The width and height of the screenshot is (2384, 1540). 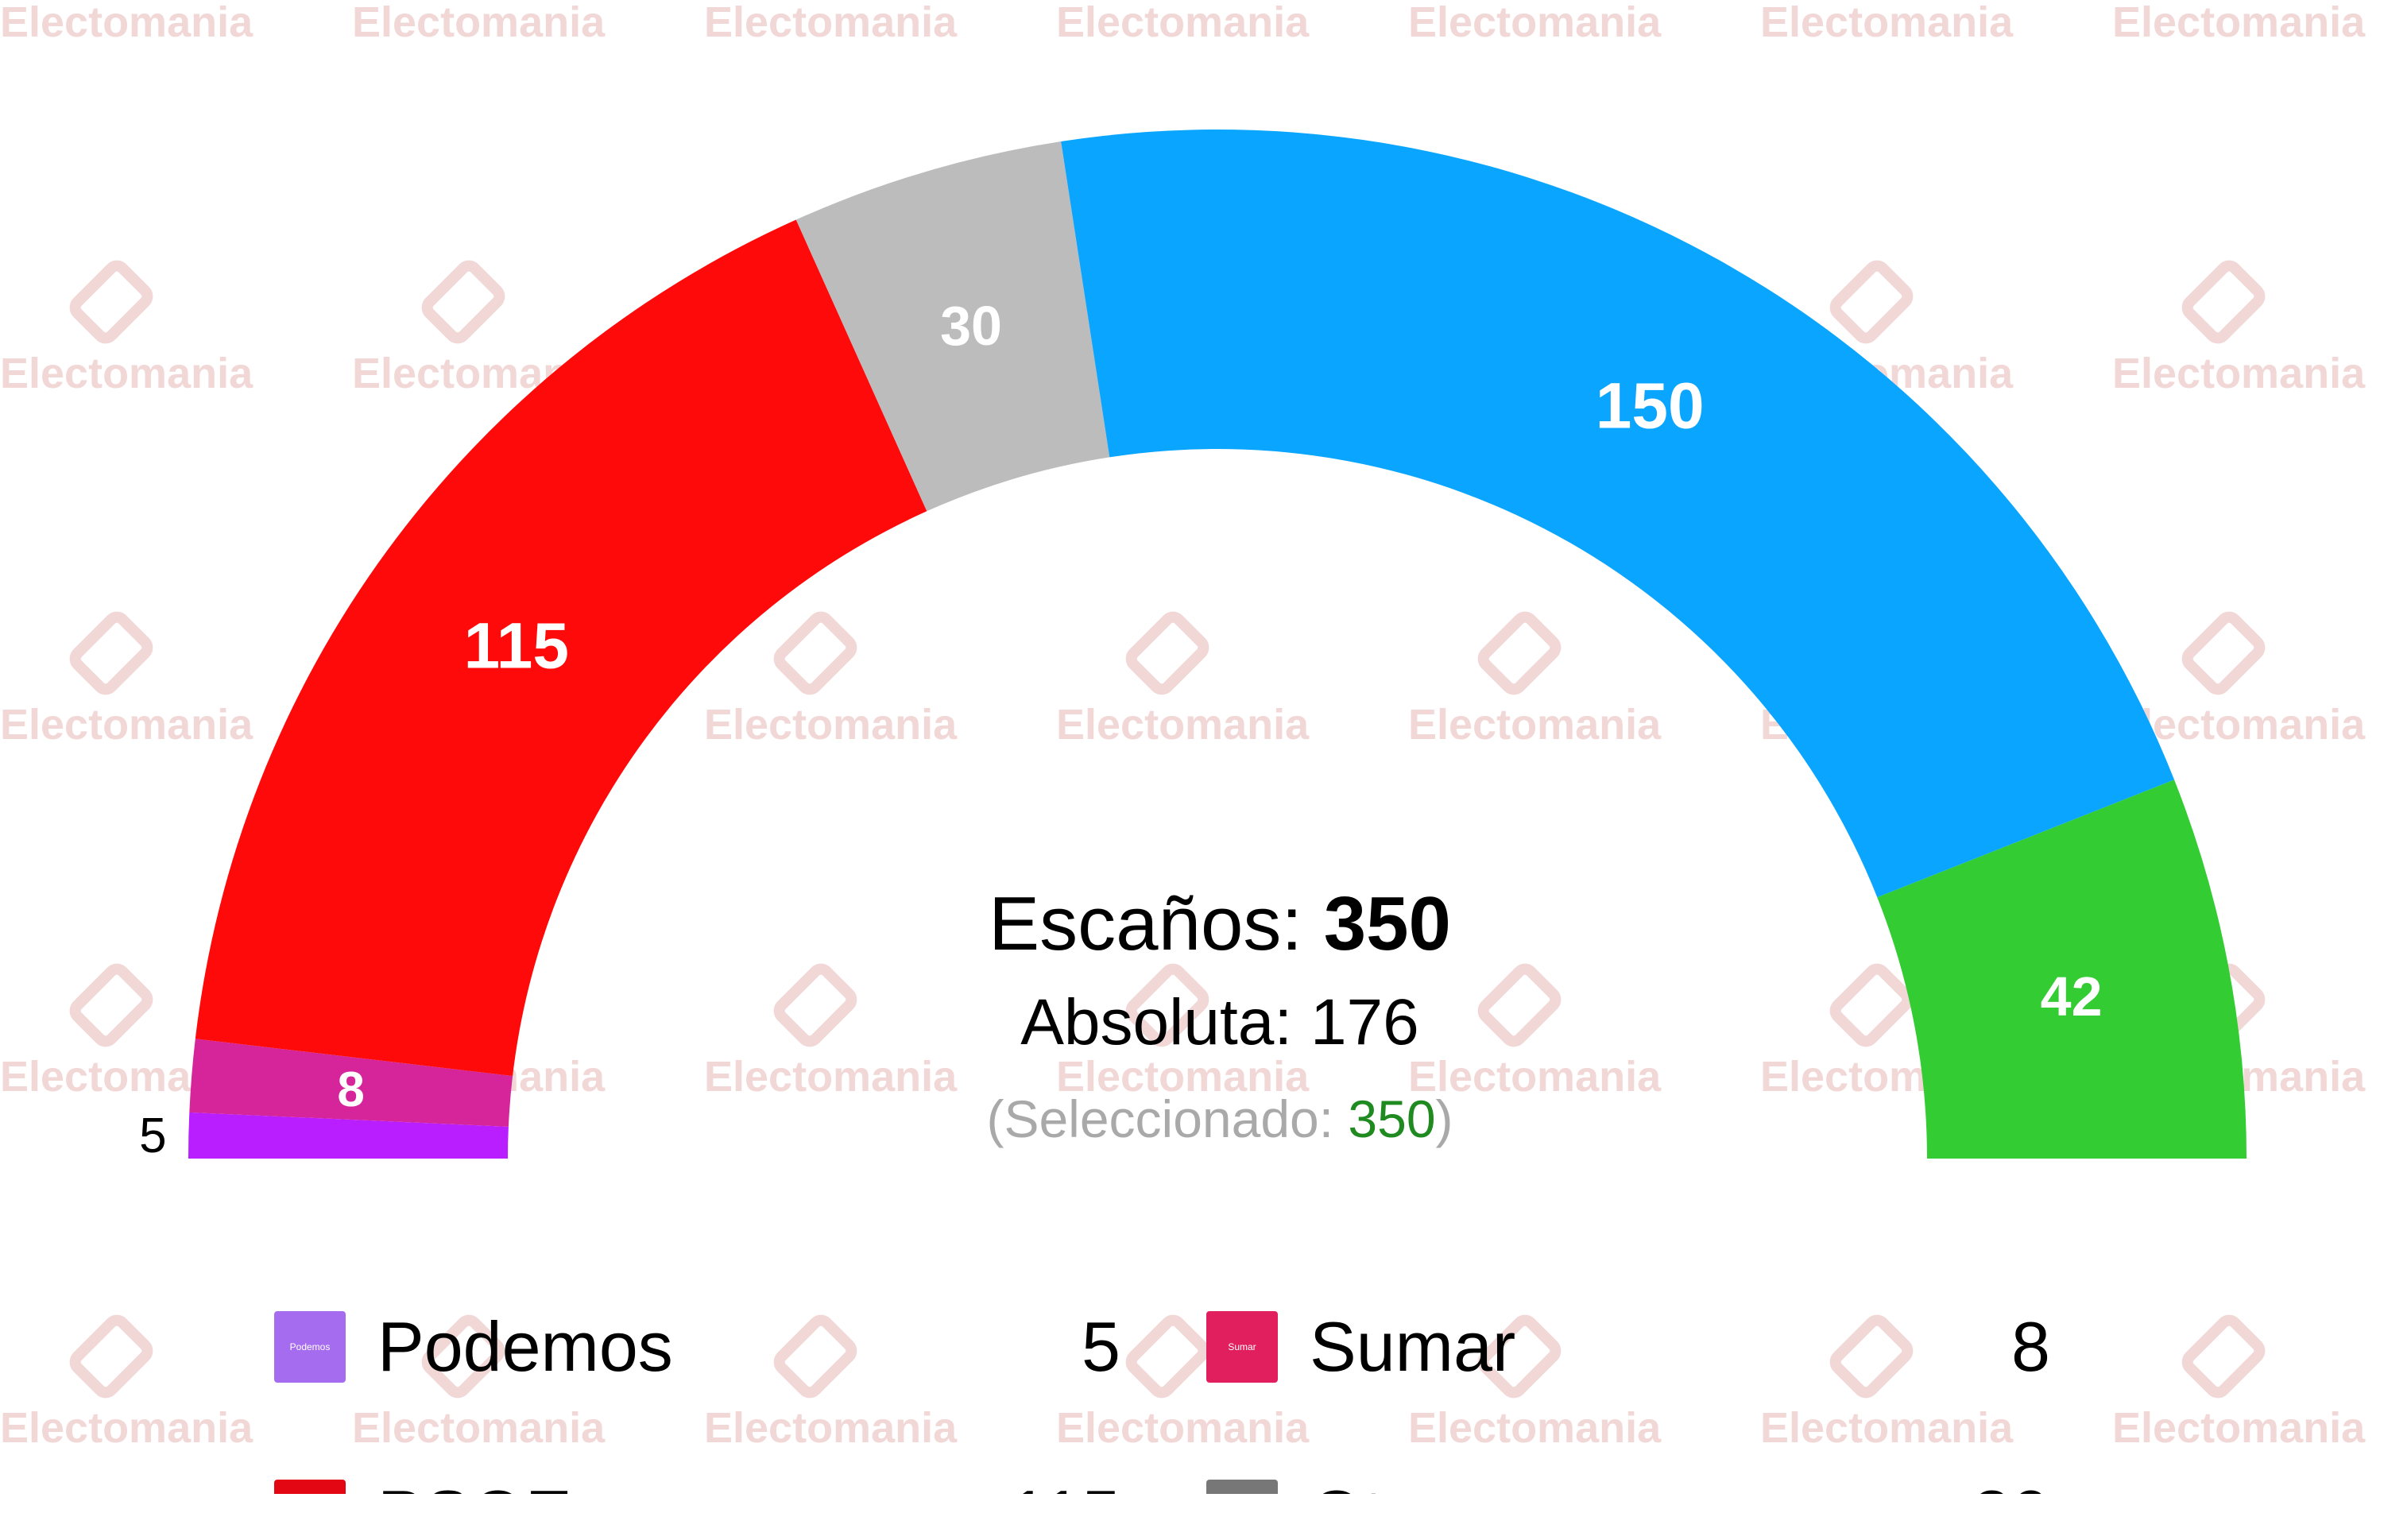 What do you see at coordinates (1395, 1484) in the screenshot?
I see `legend-name: Otros` at bounding box center [1395, 1484].